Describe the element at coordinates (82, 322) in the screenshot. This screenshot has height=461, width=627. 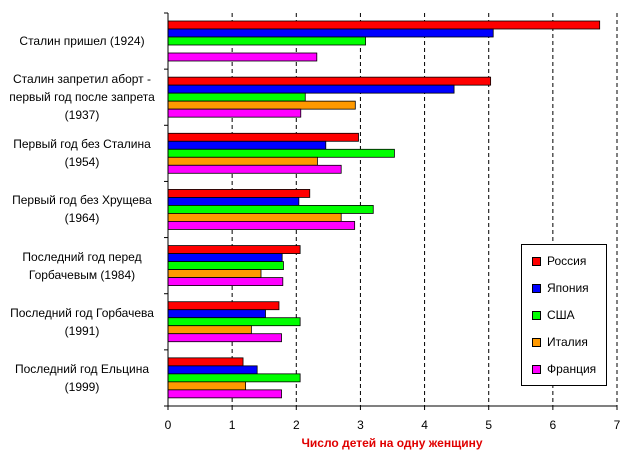
I see `category-label: Последний год Горбачева (1991)` at that location.